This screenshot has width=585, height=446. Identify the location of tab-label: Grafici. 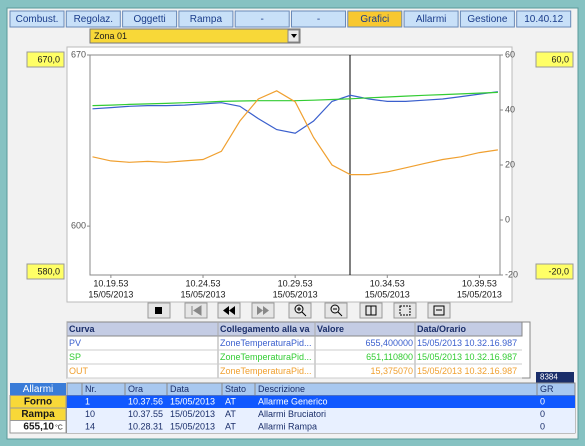
(374, 19).